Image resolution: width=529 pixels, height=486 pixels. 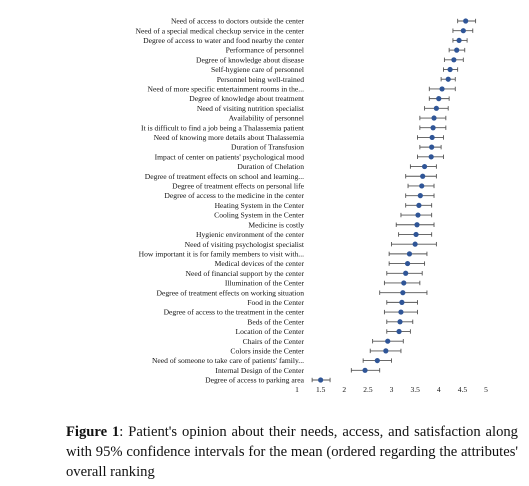 What do you see at coordinates (245, 244) in the screenshot?
I see `category-label: Need of visiting psychologist specialist` at bounding box center [245, 244].